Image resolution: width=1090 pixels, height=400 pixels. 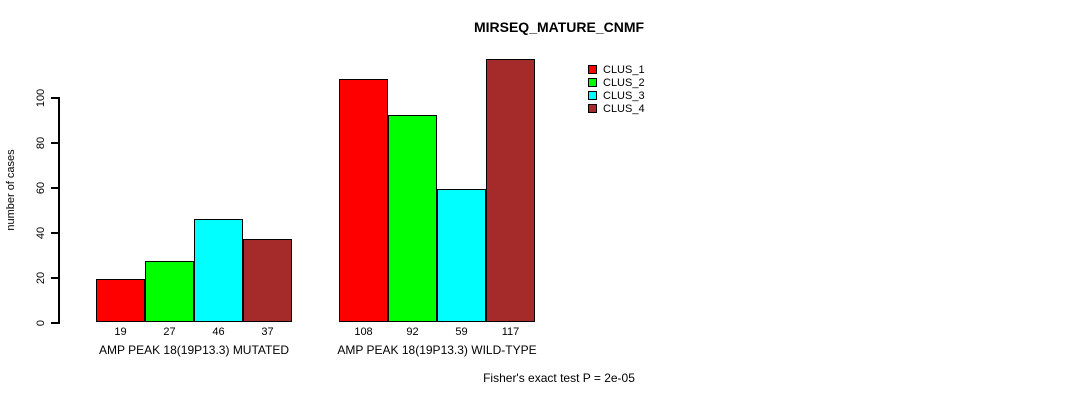 I want to click on bar-value-label: 92, so click(x=412, y=332).